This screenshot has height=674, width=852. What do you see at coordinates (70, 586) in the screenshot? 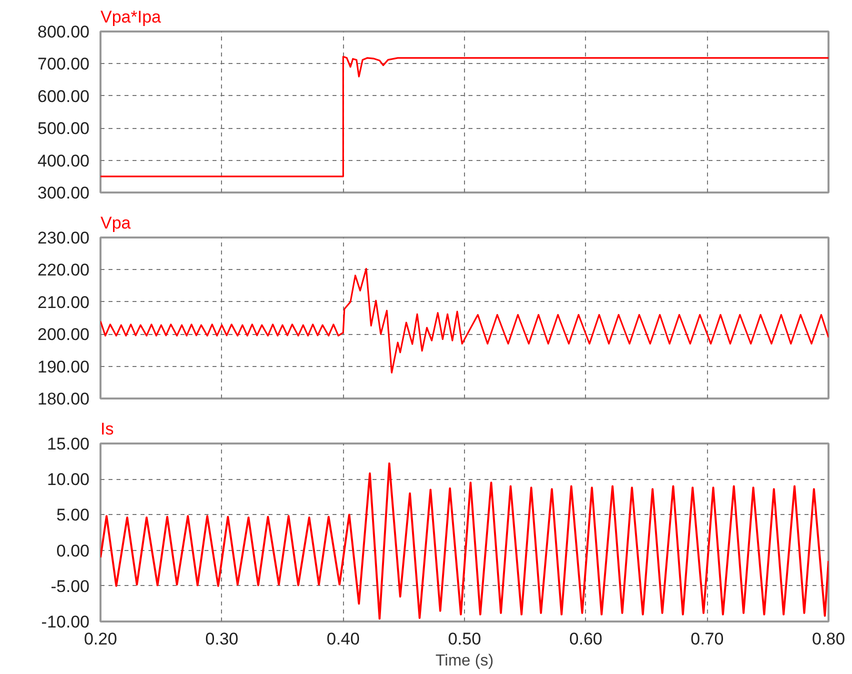
I see `y-tick-label: -5.00` at bounding box center [70, 586].